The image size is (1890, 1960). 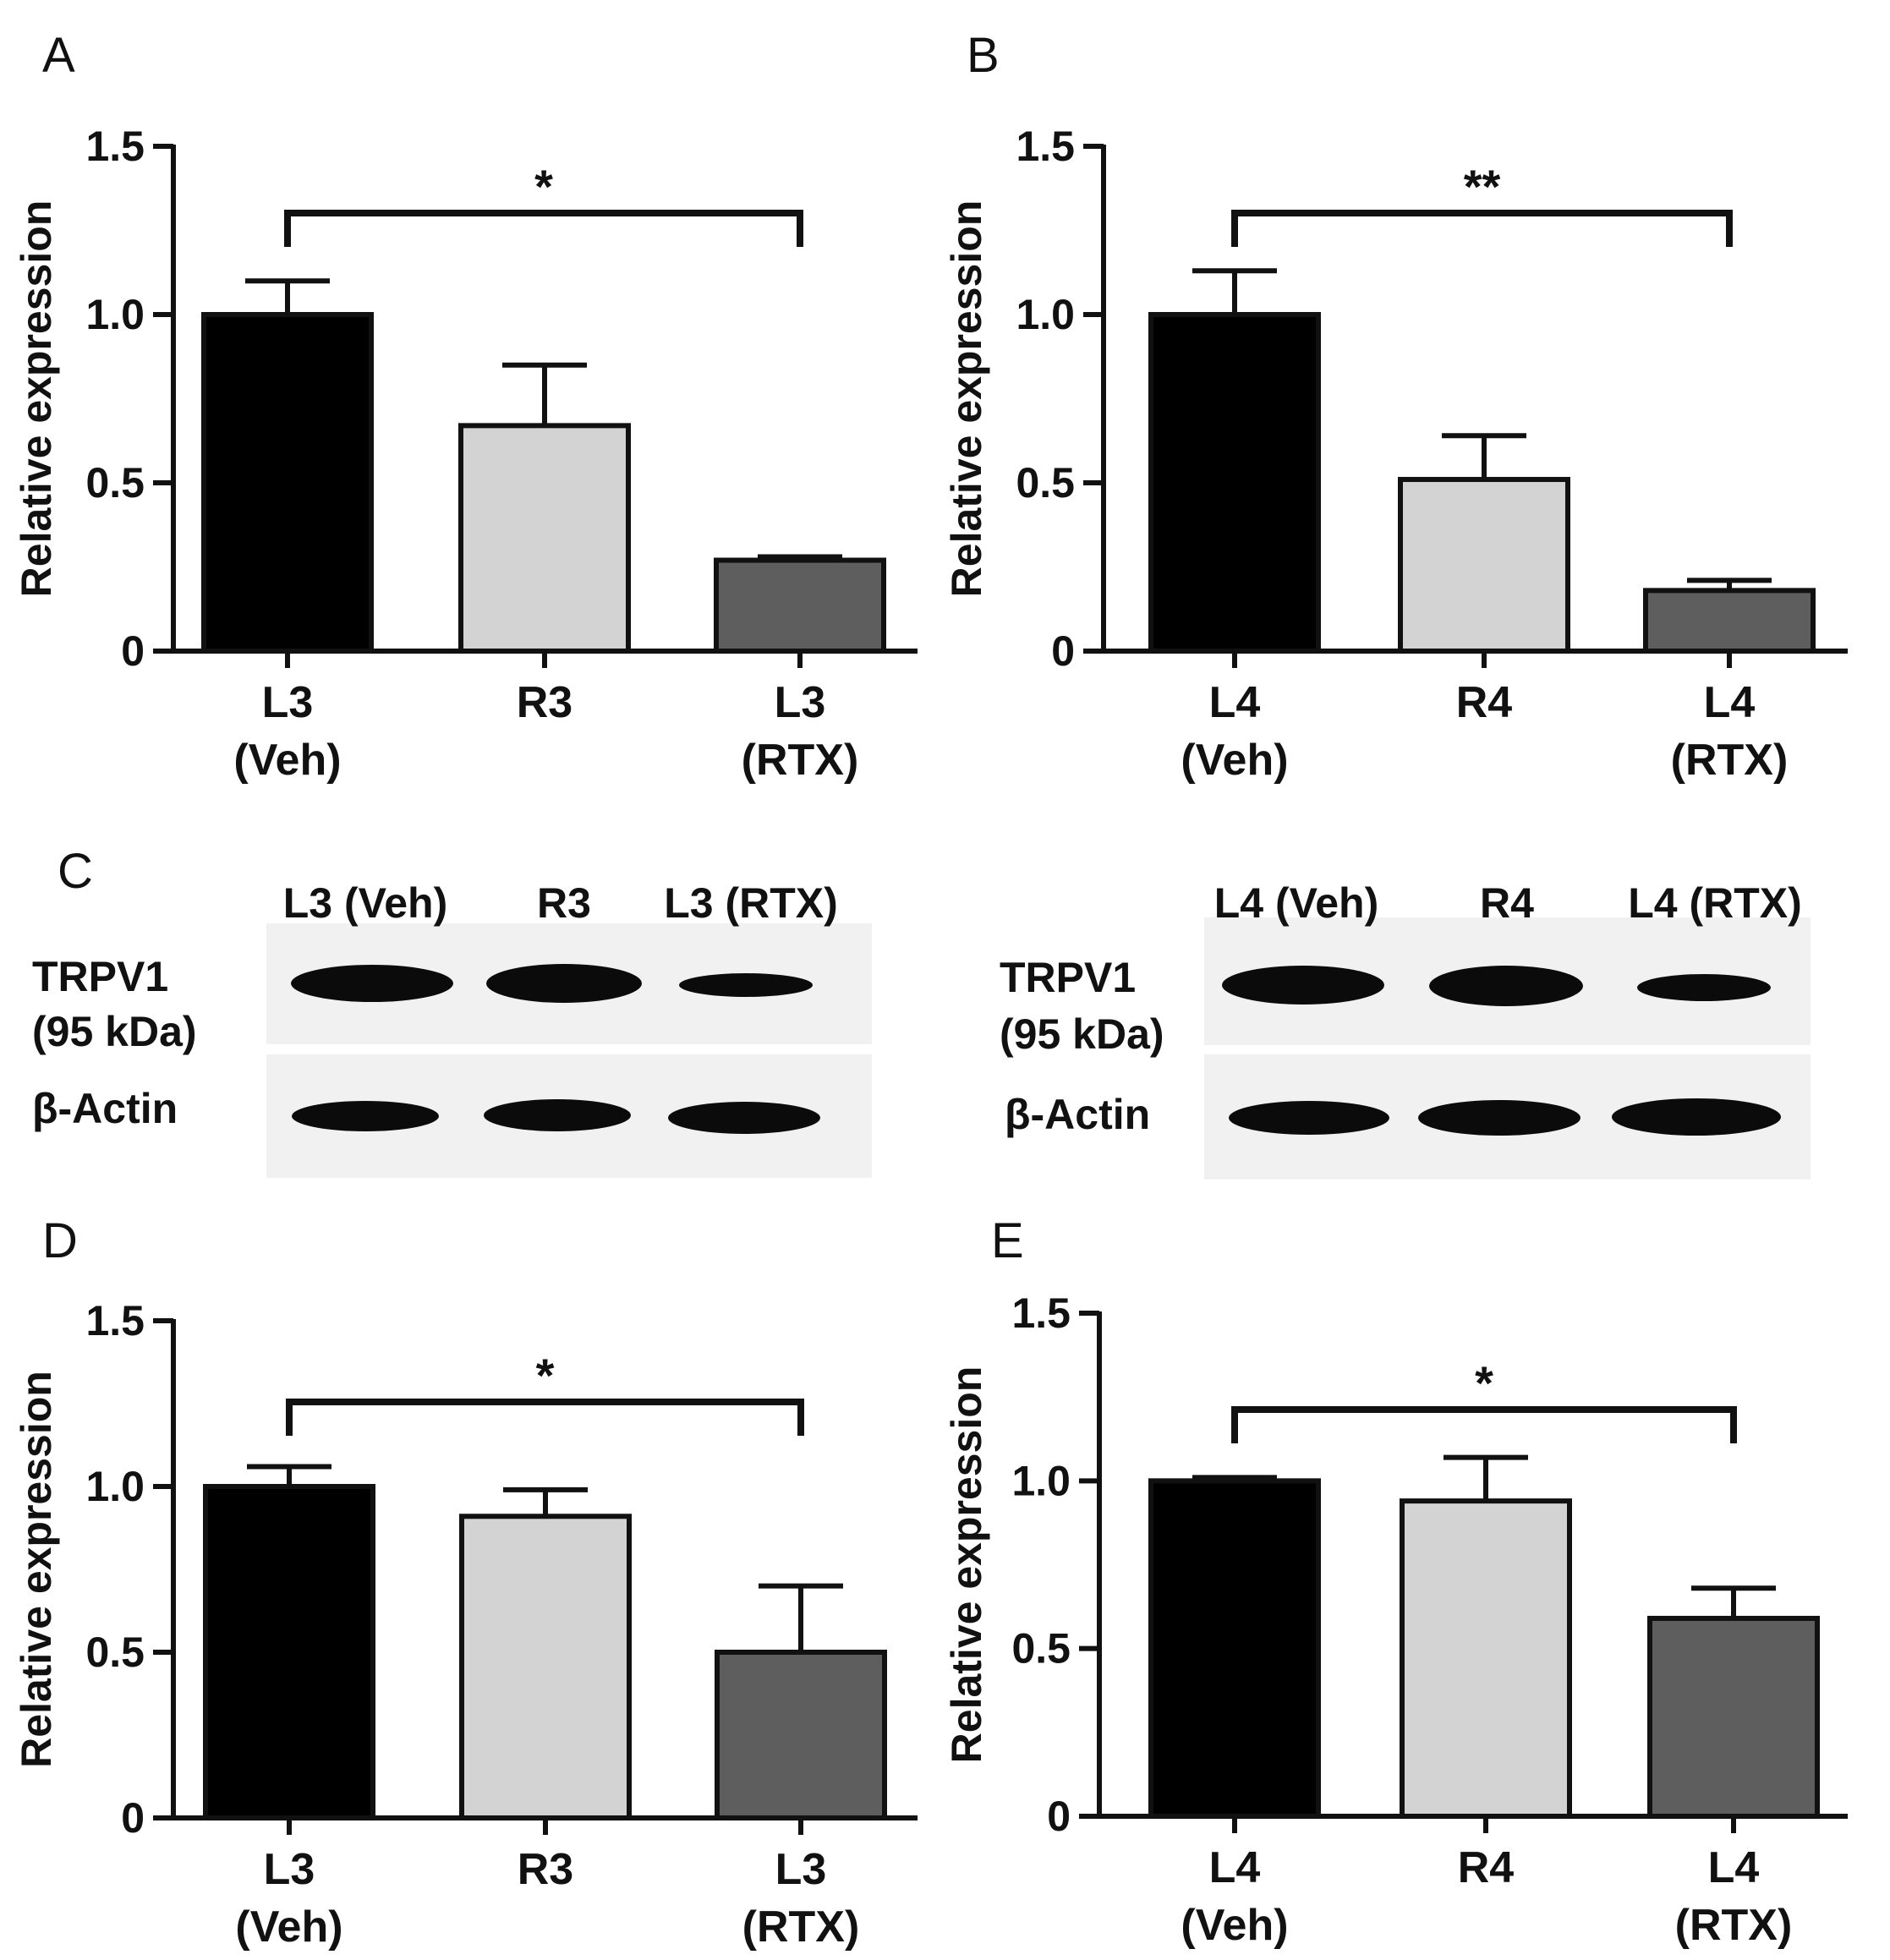 What do you see at coordinates (1007, 1240) in the screenshot?
I see `panel-label-e: E` at bounding box center [1007, 1240].